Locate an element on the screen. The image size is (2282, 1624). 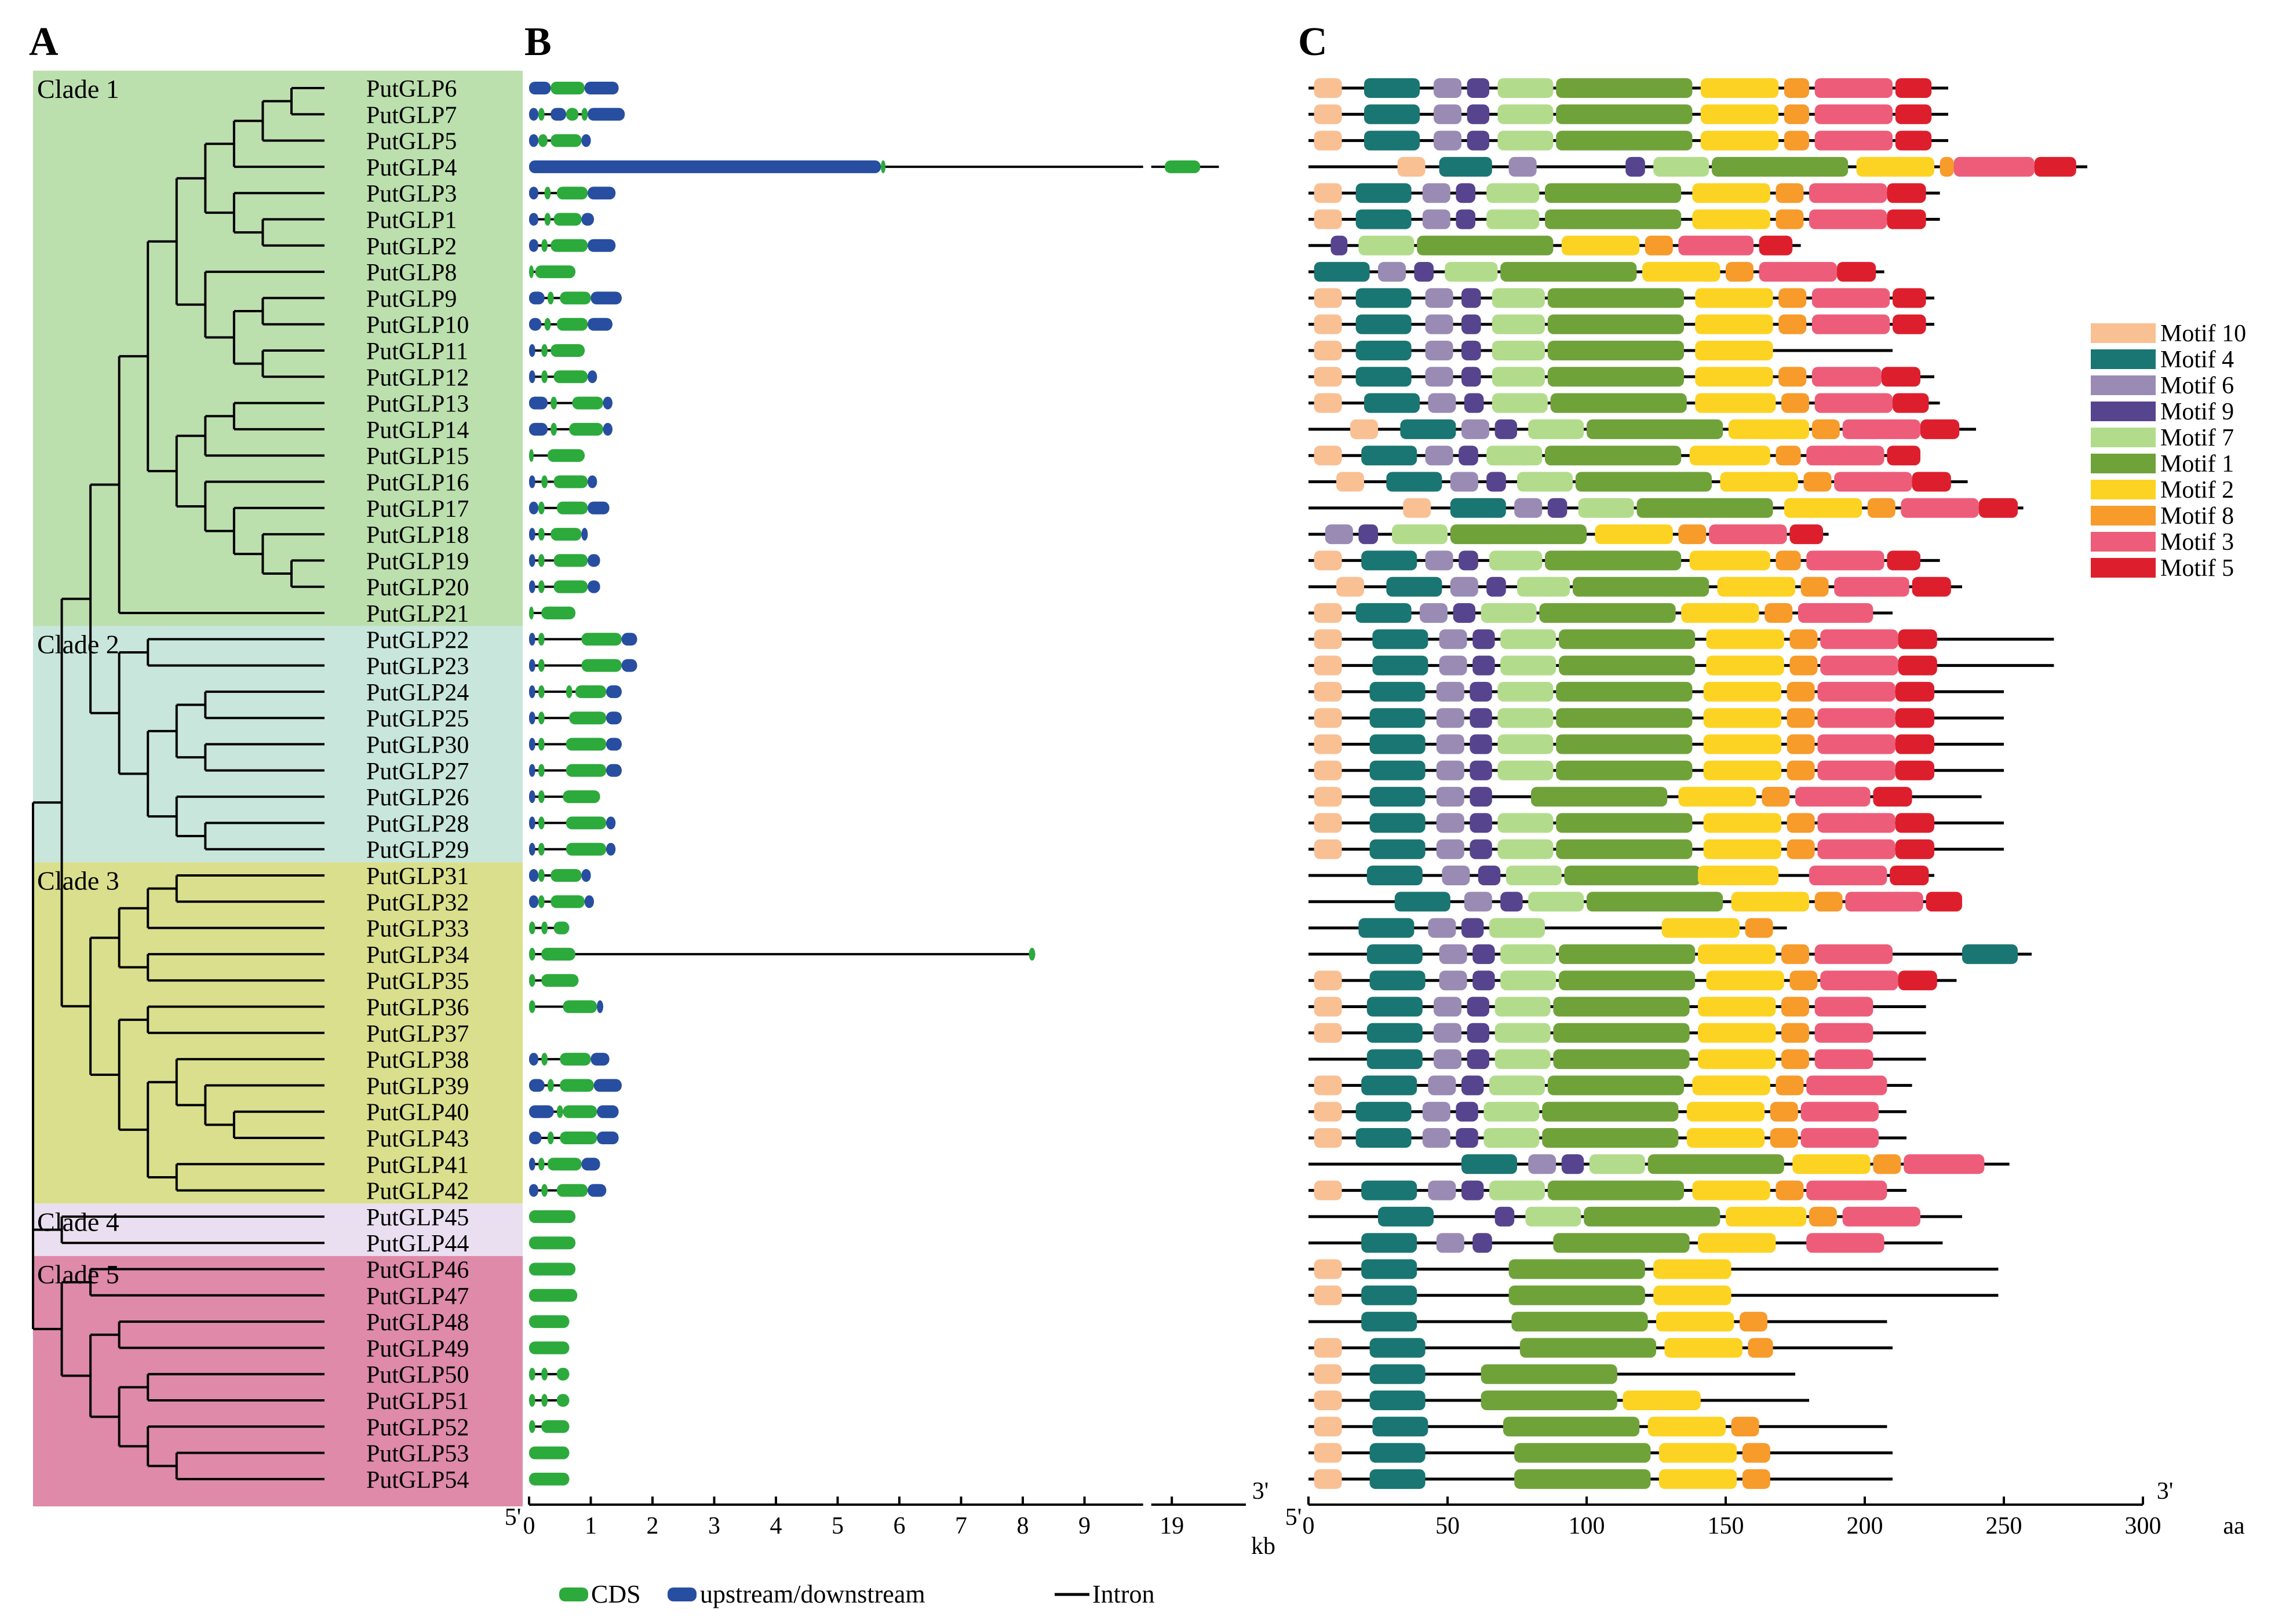
gene-name: PutGLP52 is located at coordinates (418, 1427).